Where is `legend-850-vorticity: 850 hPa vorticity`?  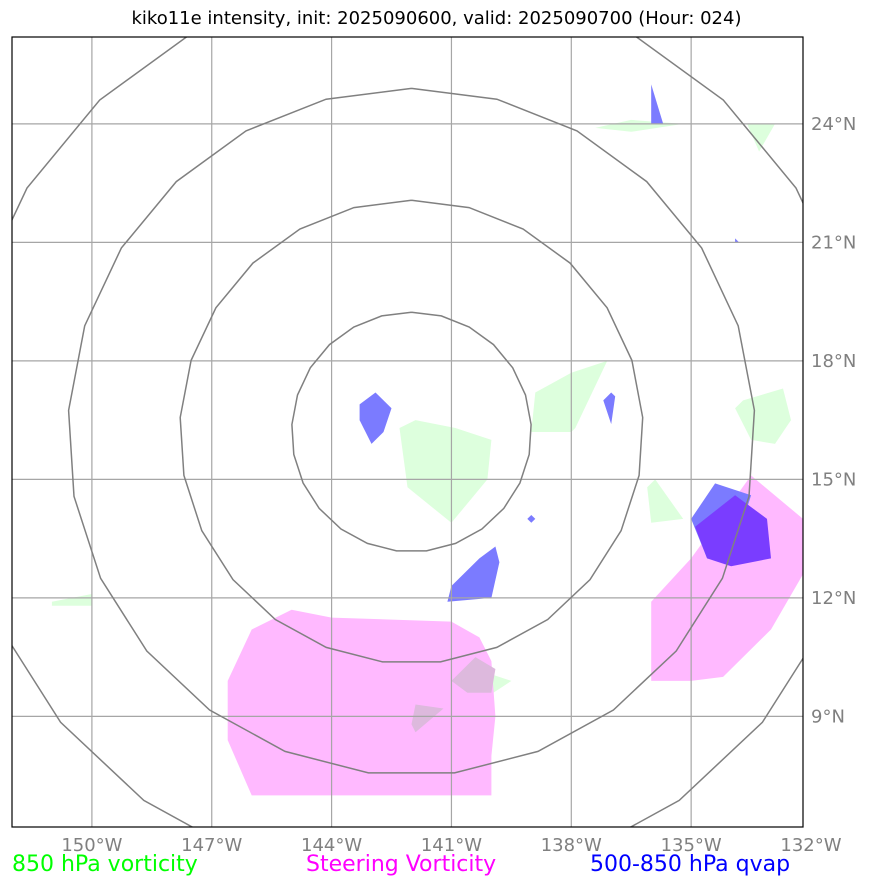
legend-850-vorticity: 850 hPa vorticity is located at coordinates (105, 864).